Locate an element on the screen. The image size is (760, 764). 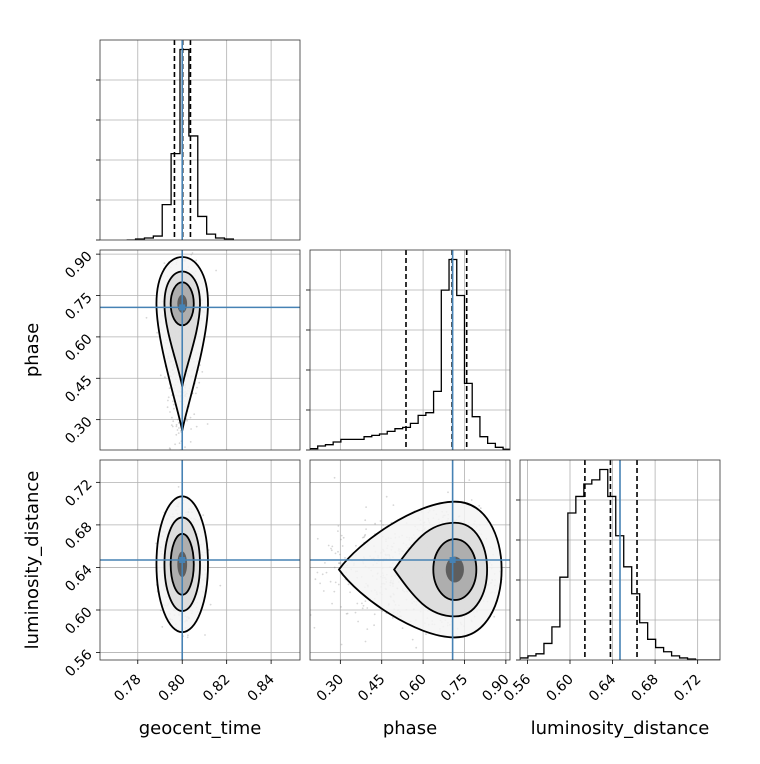
hist-panel-luminosity_distance is located at coordinates (618, 560).